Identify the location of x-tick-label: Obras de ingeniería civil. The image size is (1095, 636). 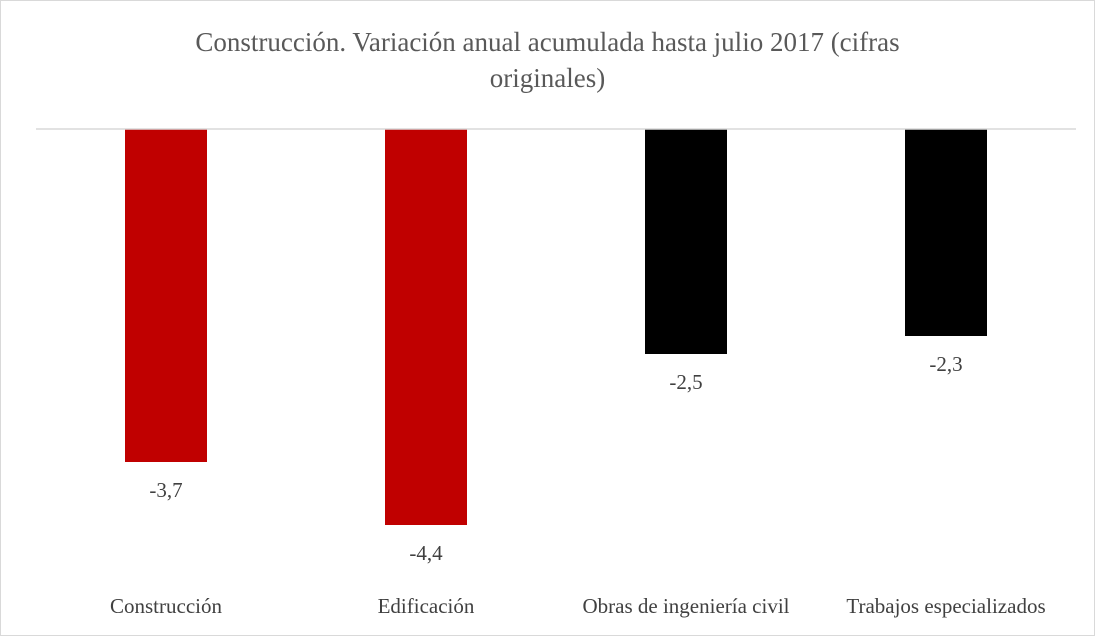
(685, 606).